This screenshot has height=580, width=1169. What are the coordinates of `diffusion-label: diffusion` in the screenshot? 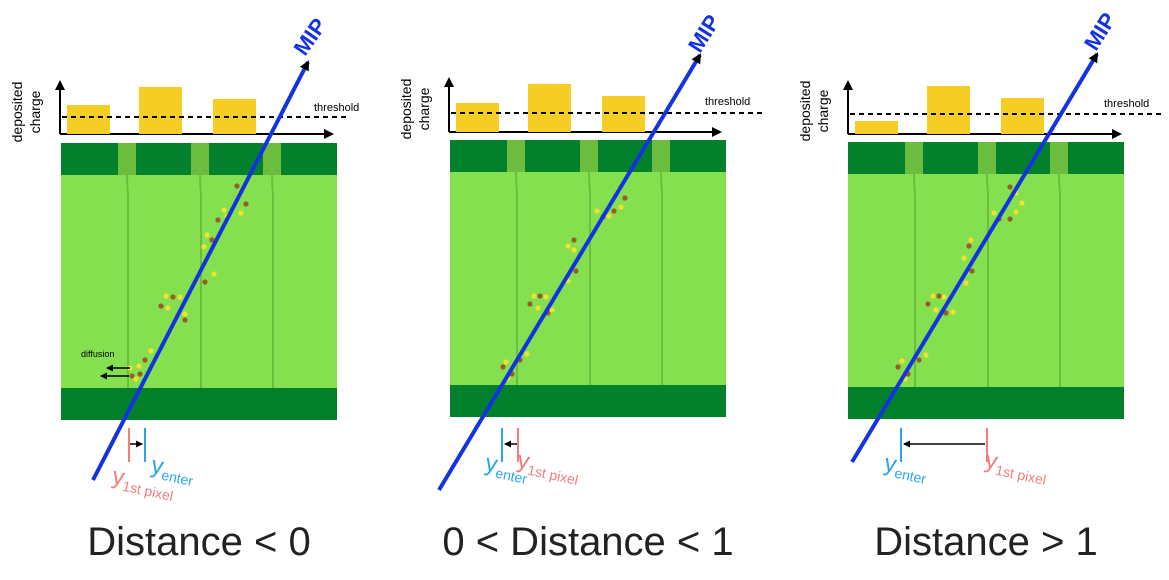 It's located at (97, 354).